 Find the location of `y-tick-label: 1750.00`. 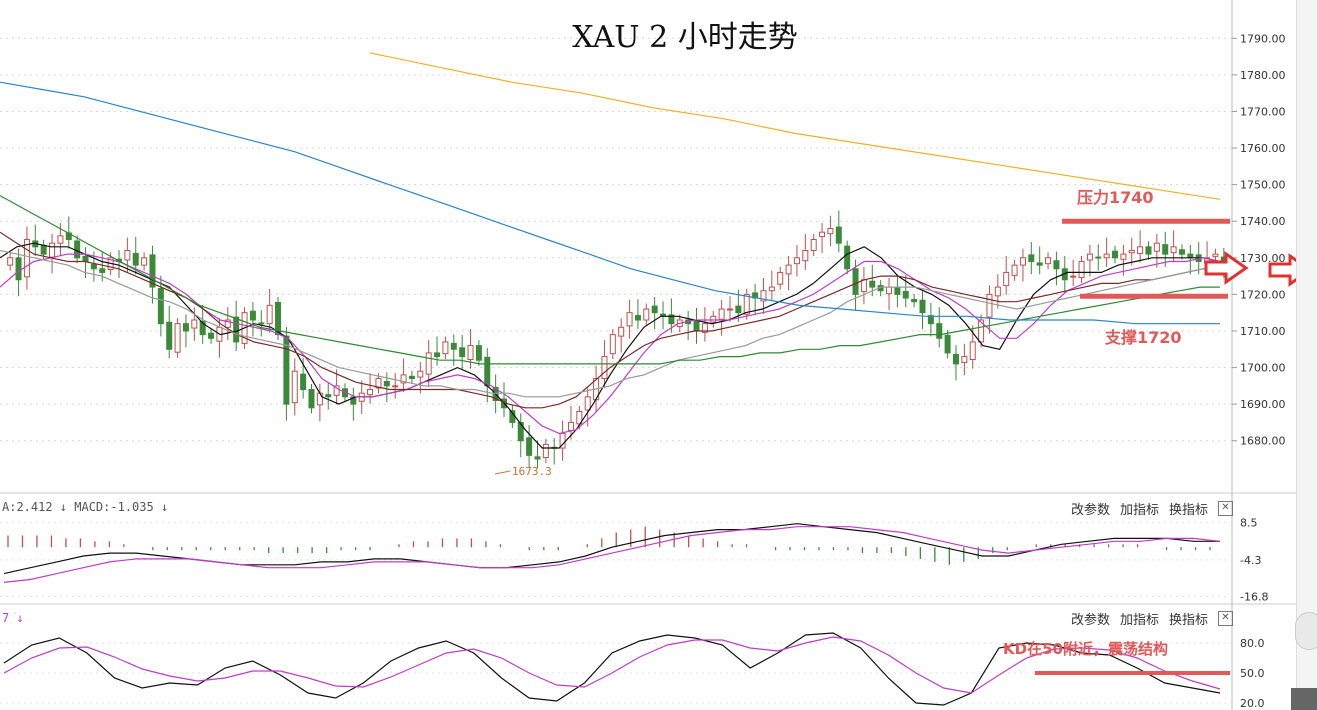

y-tick-label: 1750.00 is located at coordinates (1263, 185).